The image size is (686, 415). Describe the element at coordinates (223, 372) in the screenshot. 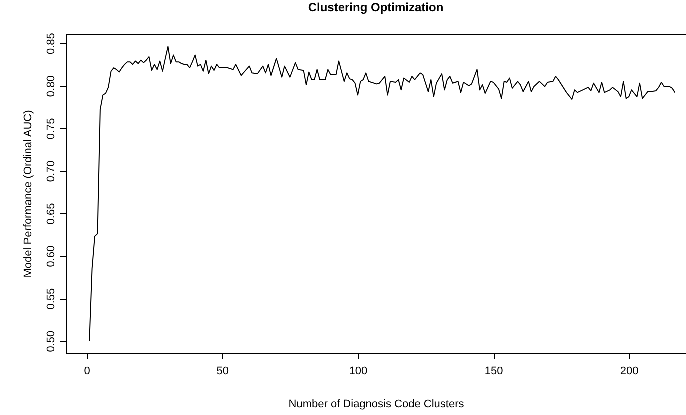

I see `x-tick-label: 50` at that location.